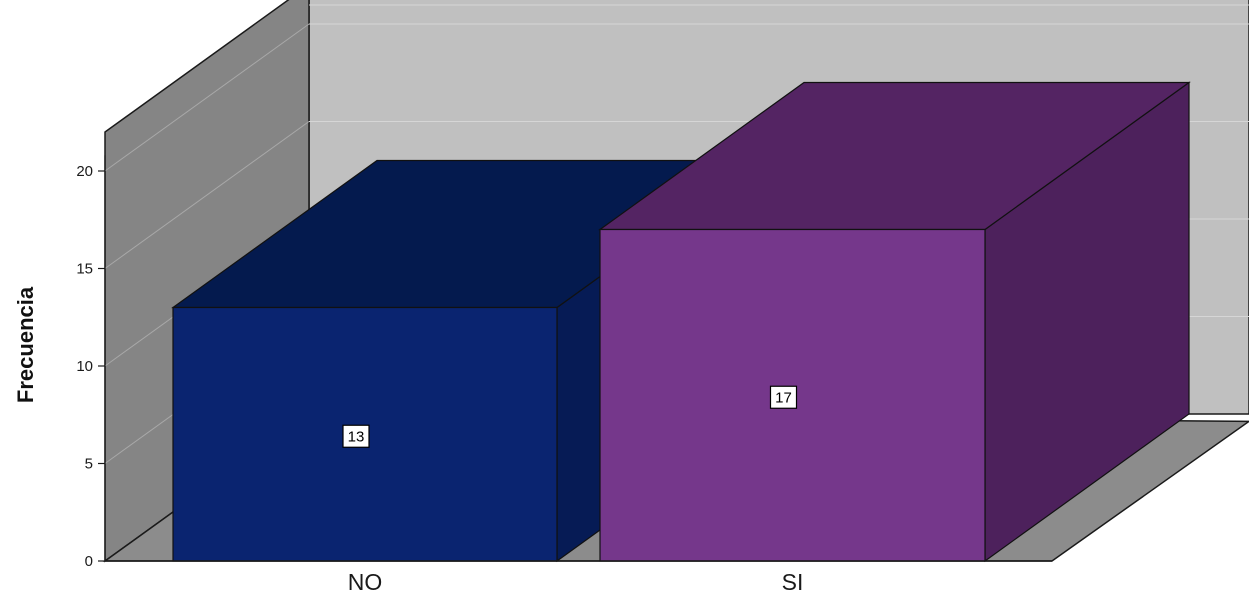 The image size is (1249, 593). Describe the element at coordinates (84, 171) in the screenshot. I see `y-tick-label: 20` at that location.